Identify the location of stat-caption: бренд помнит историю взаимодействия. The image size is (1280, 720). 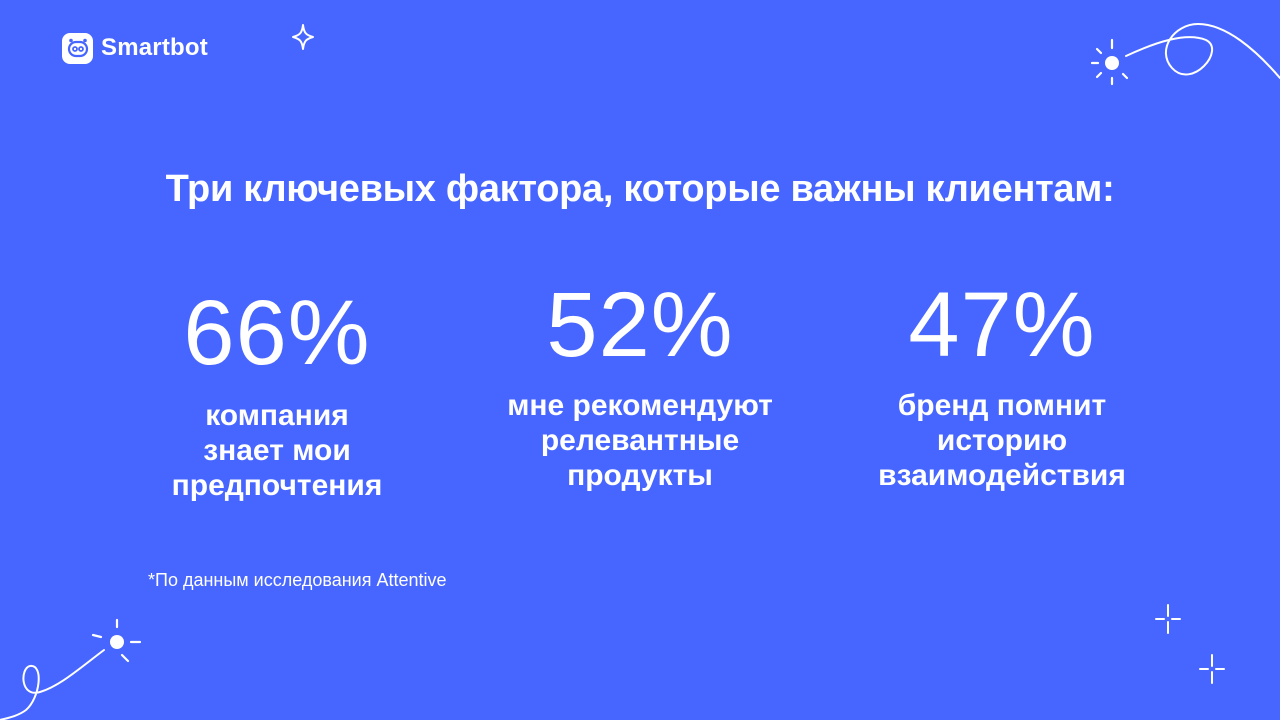
(1002, 440).